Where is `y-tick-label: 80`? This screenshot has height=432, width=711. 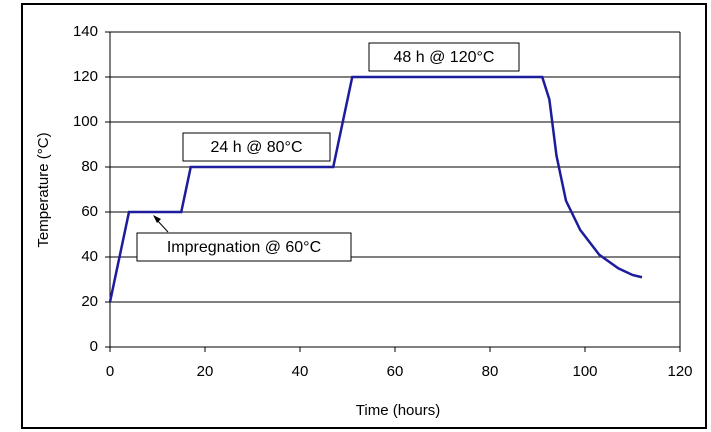
y-tick-label: 80 is located at coordinates (89, 166).